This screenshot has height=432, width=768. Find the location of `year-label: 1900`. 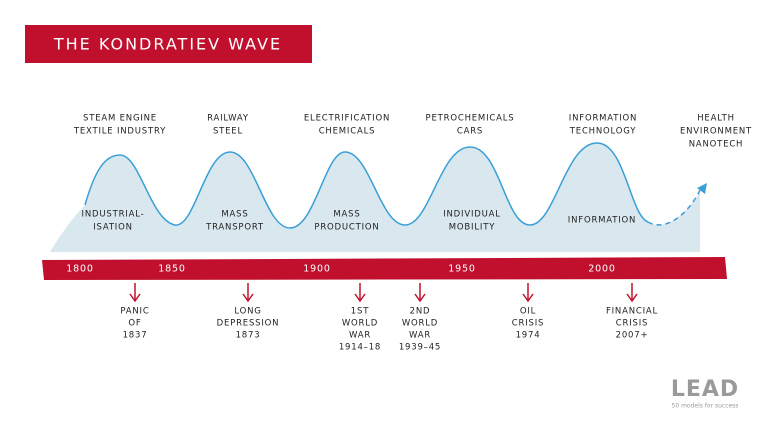

year-label: 1900 is located at coordinates (316, 269).